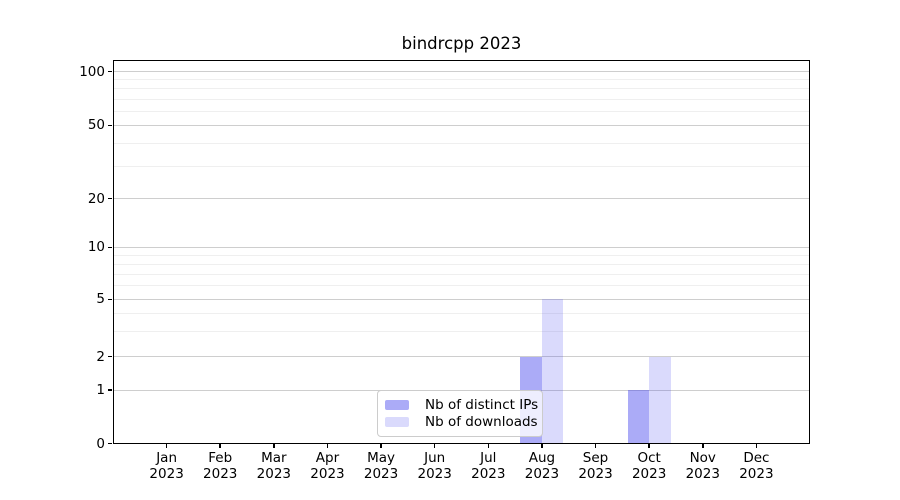  Describe the element at coordinates (100, 443) in the screenshot. I see `y-tick-label: 0` at that location.